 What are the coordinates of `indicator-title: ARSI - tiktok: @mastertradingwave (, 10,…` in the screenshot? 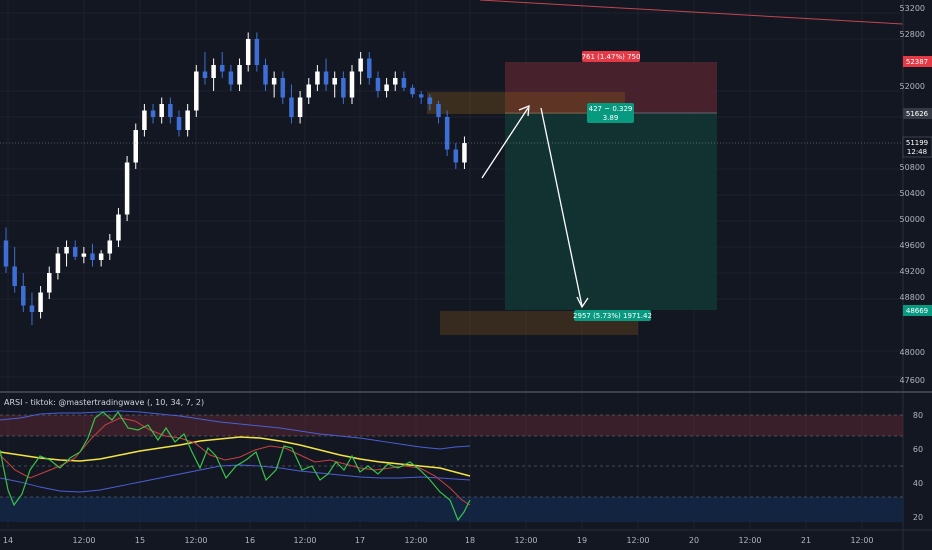 It's located at (104, 402).